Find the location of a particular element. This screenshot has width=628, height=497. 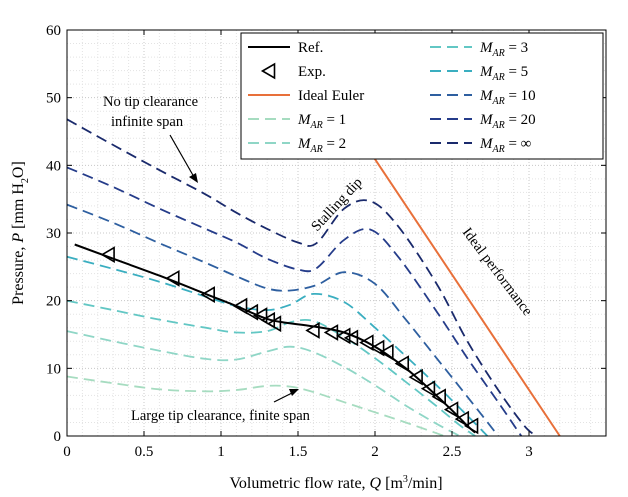

legend-label: MAR = 10 is located at coordinates (507, 97).